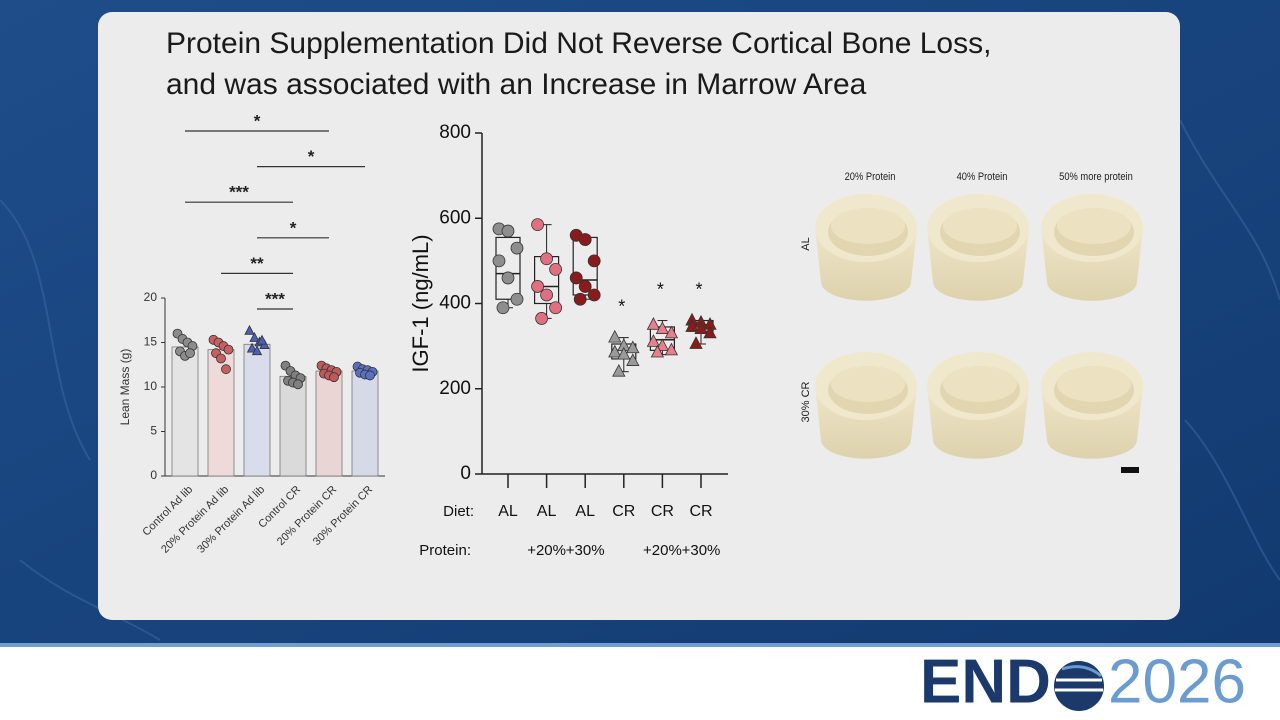 The image size is (1280, 720). Describe the element at coordinates (982, 177) in the screenshot. I see `image-column-label: 40% Protein` at that location.